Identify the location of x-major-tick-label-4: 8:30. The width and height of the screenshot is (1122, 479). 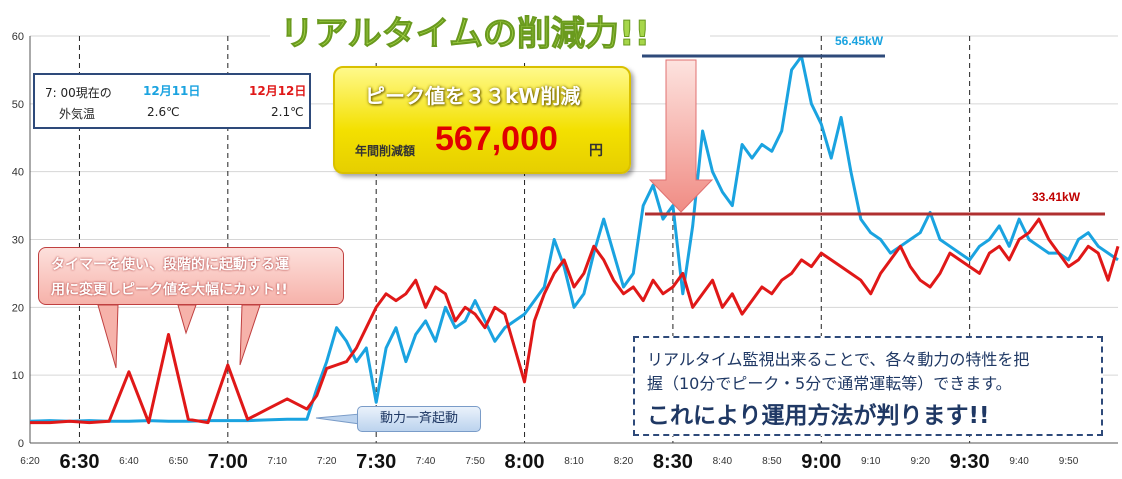
(673, 462).